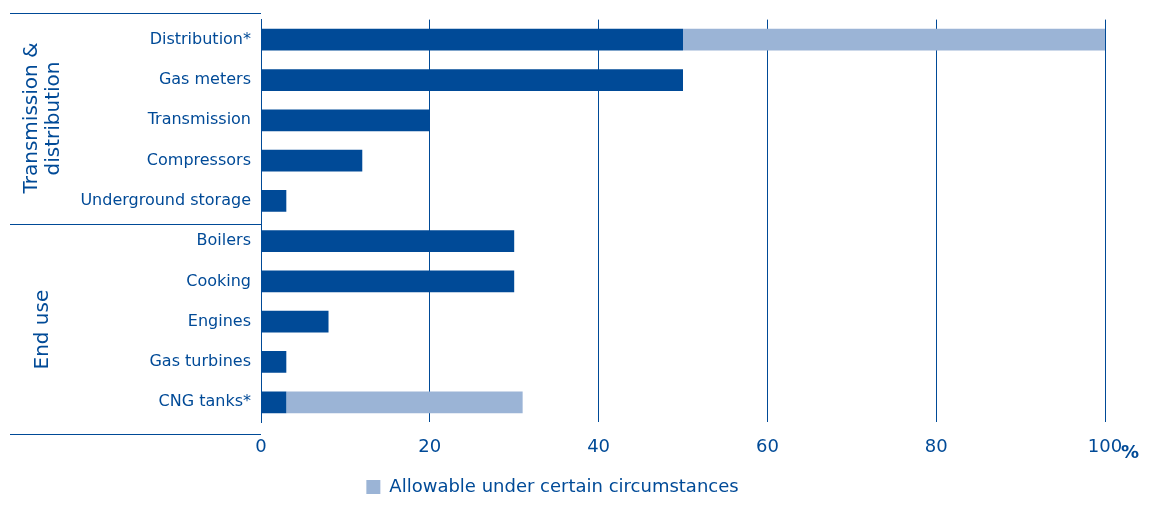  What do you see at coordinates (564, 485) in the screenshot?
I see `legend-label: Allowable under certain circumstances` at bounding box center [564, 485].